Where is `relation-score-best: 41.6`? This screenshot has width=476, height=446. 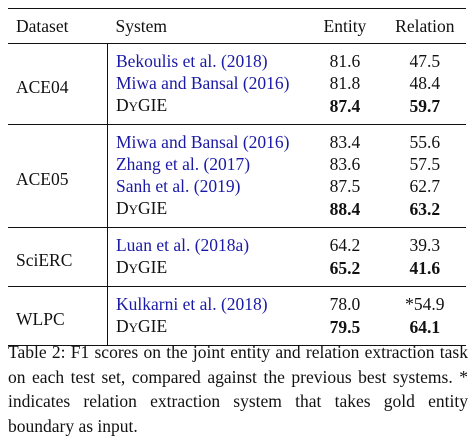
relation-score-best: 41.6 is located at coordinates (424, 271).